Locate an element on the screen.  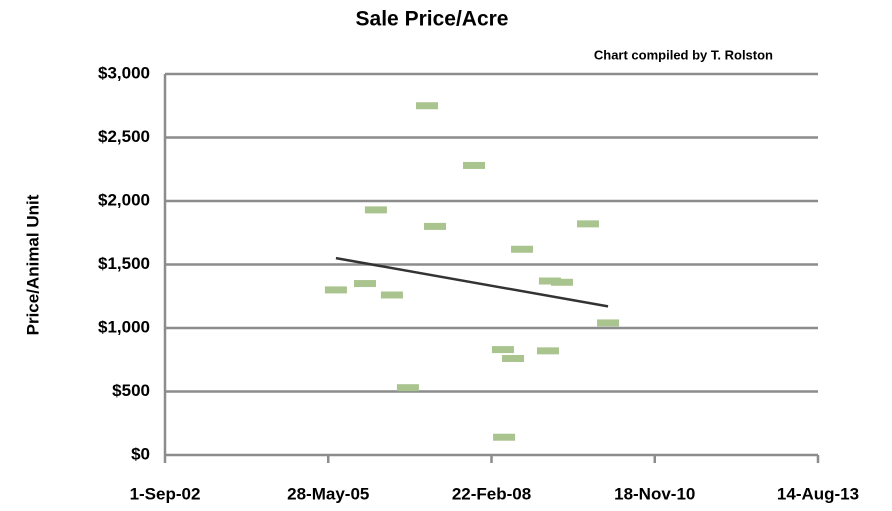
chart-title: Sale Price/Acre is located at coordinates (432, 19).